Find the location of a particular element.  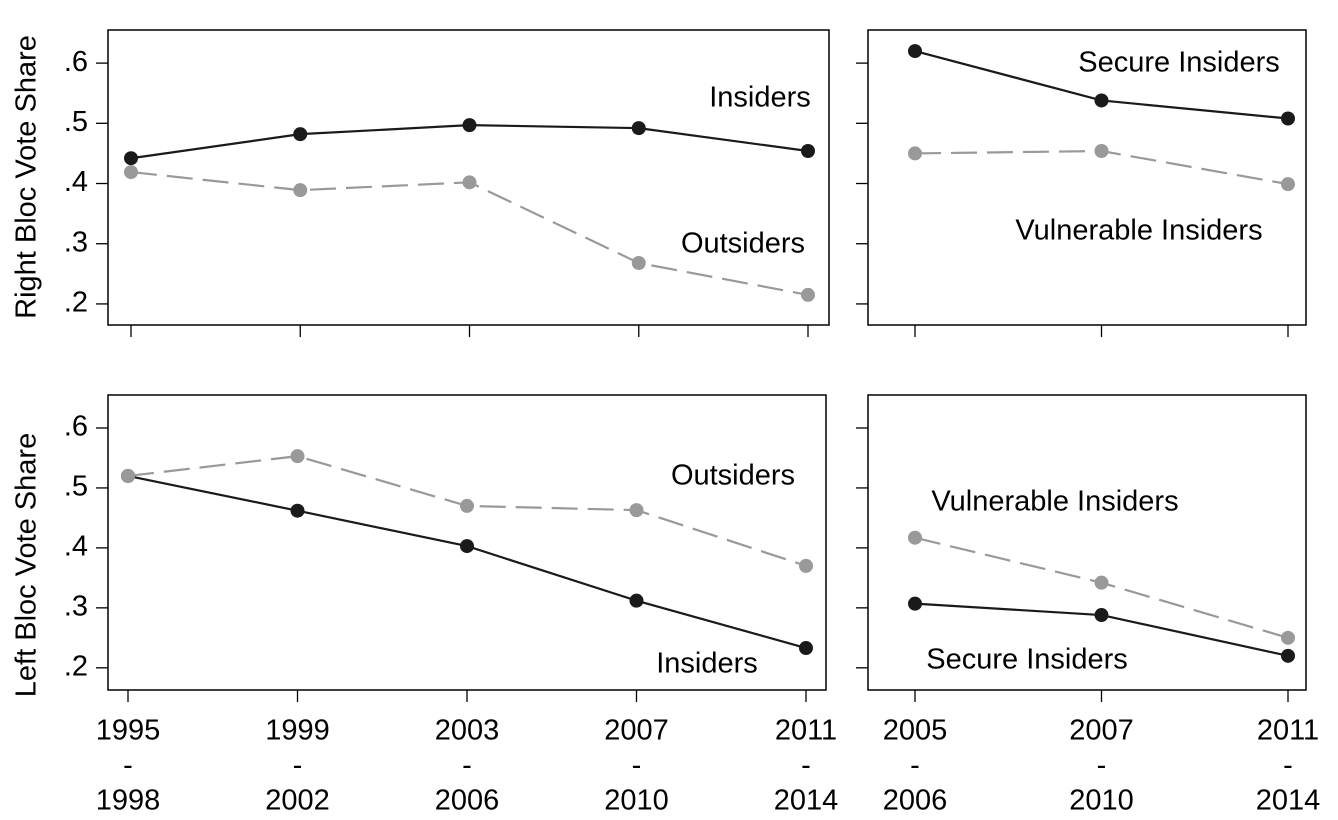

x-tick-label: 2003 is located at coordinates (467, 731).